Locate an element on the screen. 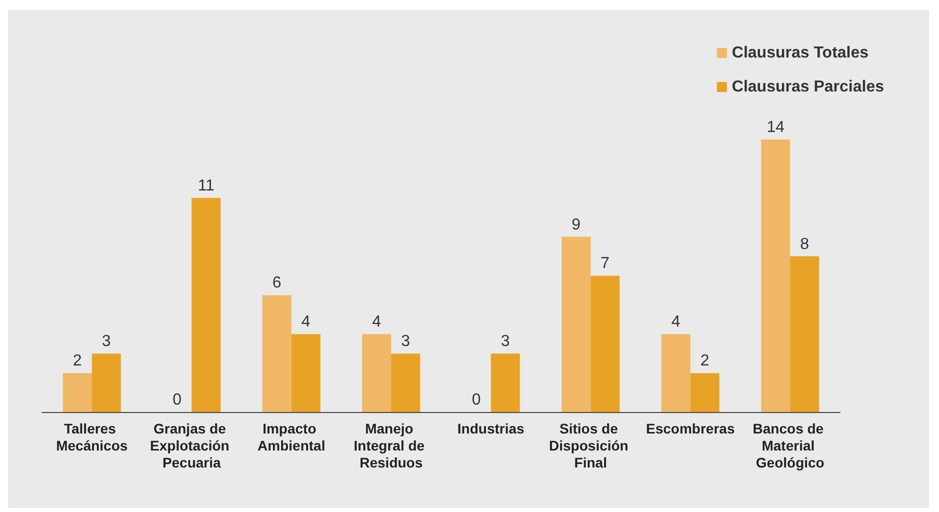  x-tick-label: Talleres Mecánicos is located at coordinates (92, 437).